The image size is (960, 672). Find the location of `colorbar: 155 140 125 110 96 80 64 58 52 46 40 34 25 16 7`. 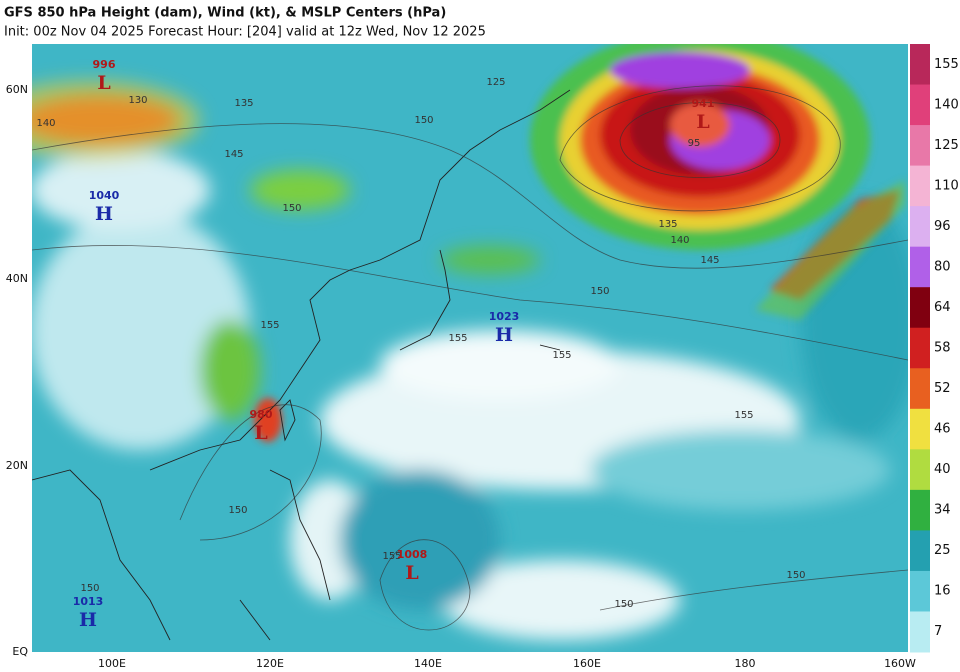

colorbar: 155 140 125 110 96 80 64 58 52 46 40 34 25 16 7 is located at coordinates (934, 348).